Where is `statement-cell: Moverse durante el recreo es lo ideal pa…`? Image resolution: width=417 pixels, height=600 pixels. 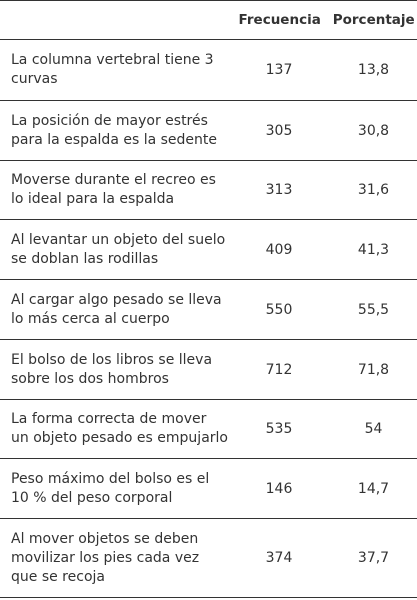 statement-cell: Moverse durante el recreo es lo ideal pa… is located at coordinates (113, 189).